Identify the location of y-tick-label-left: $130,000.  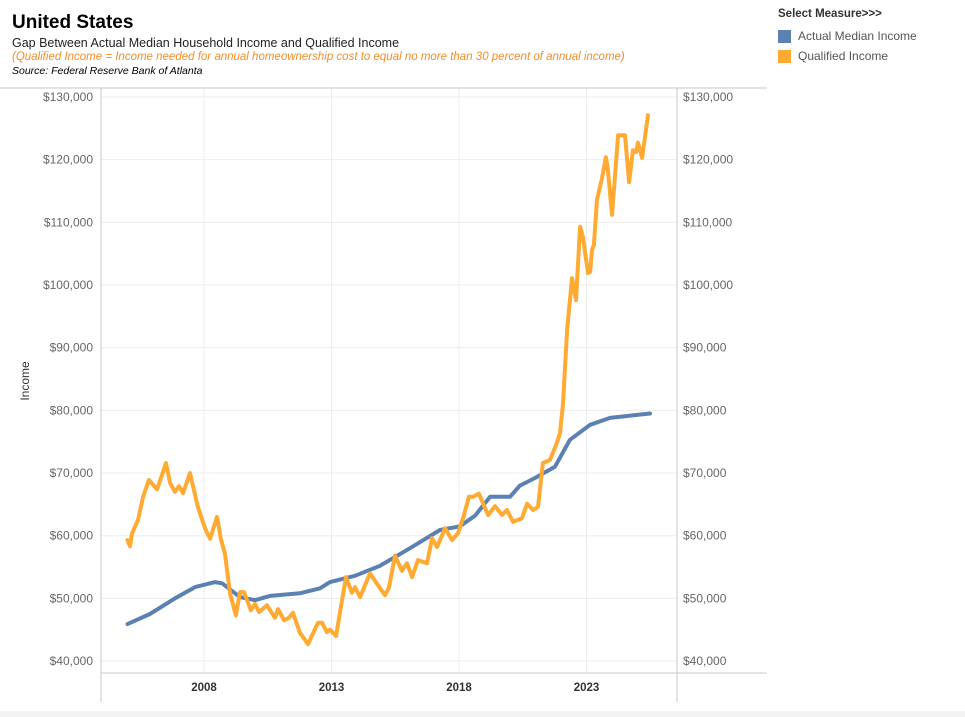
(68, 97).